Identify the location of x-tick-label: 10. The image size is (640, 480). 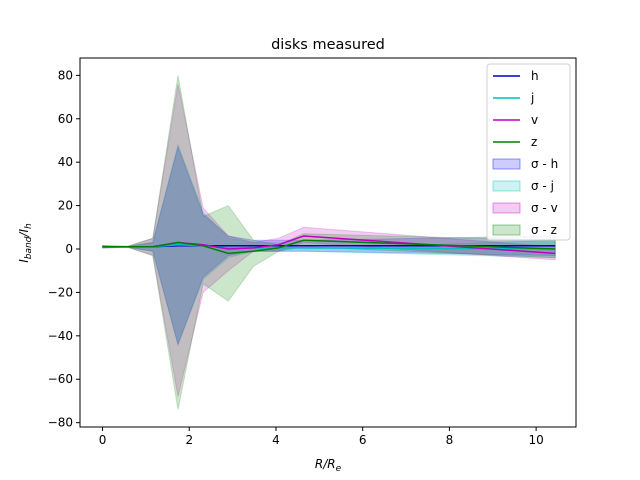
(535, 440).